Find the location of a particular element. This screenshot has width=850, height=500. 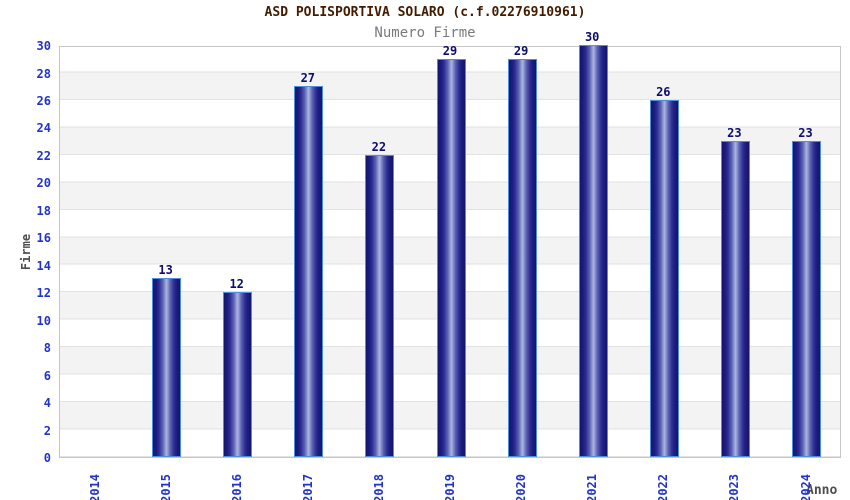

y-tick-label: 12 is located at coordinates (43, 293).